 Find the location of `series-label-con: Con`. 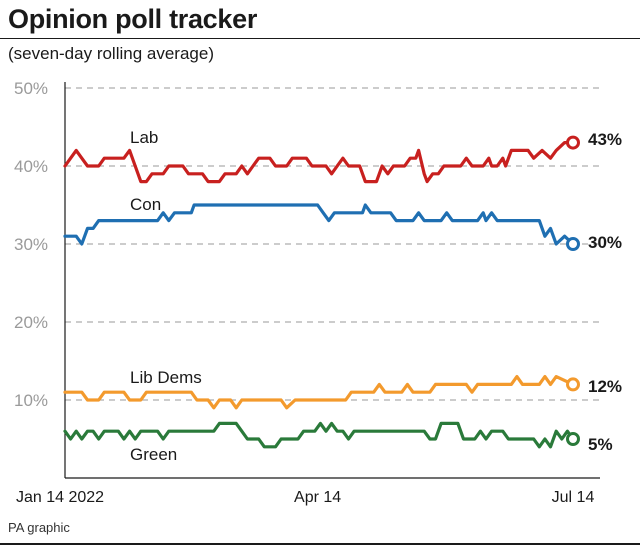

series-label-con: Con is located at coordinates (145, 204).